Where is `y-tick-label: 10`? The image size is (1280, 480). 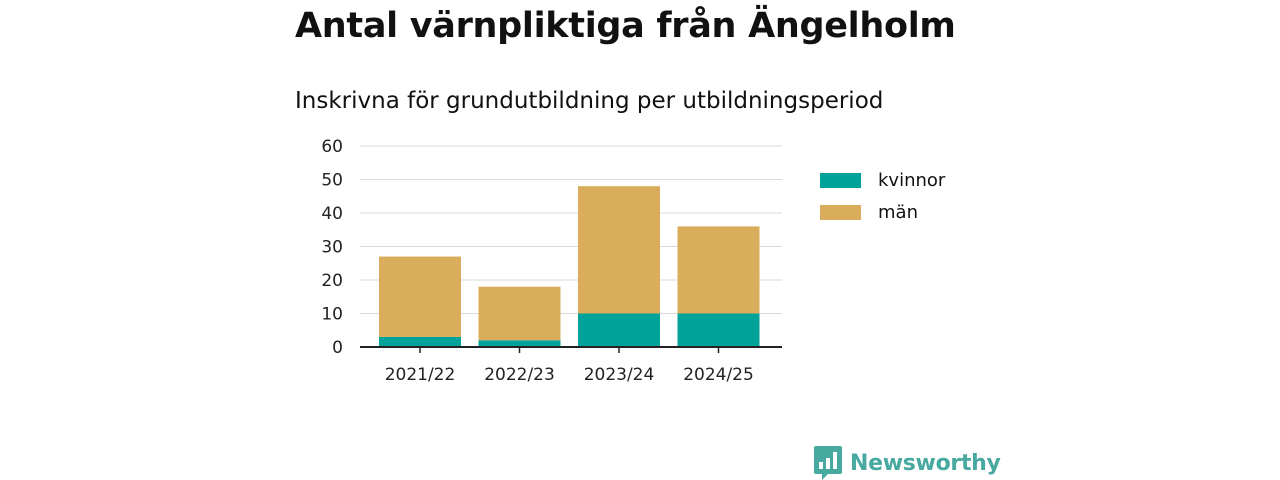
y-tick-label: 10 is located at coordinates (332, 315).